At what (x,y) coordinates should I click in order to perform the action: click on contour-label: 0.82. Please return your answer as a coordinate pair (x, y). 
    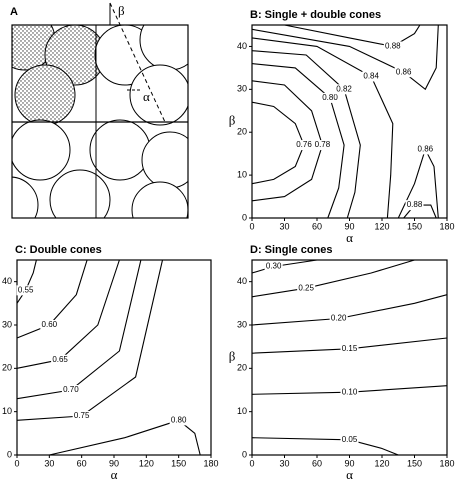
    Looking at the image, I should click on (344, 88).